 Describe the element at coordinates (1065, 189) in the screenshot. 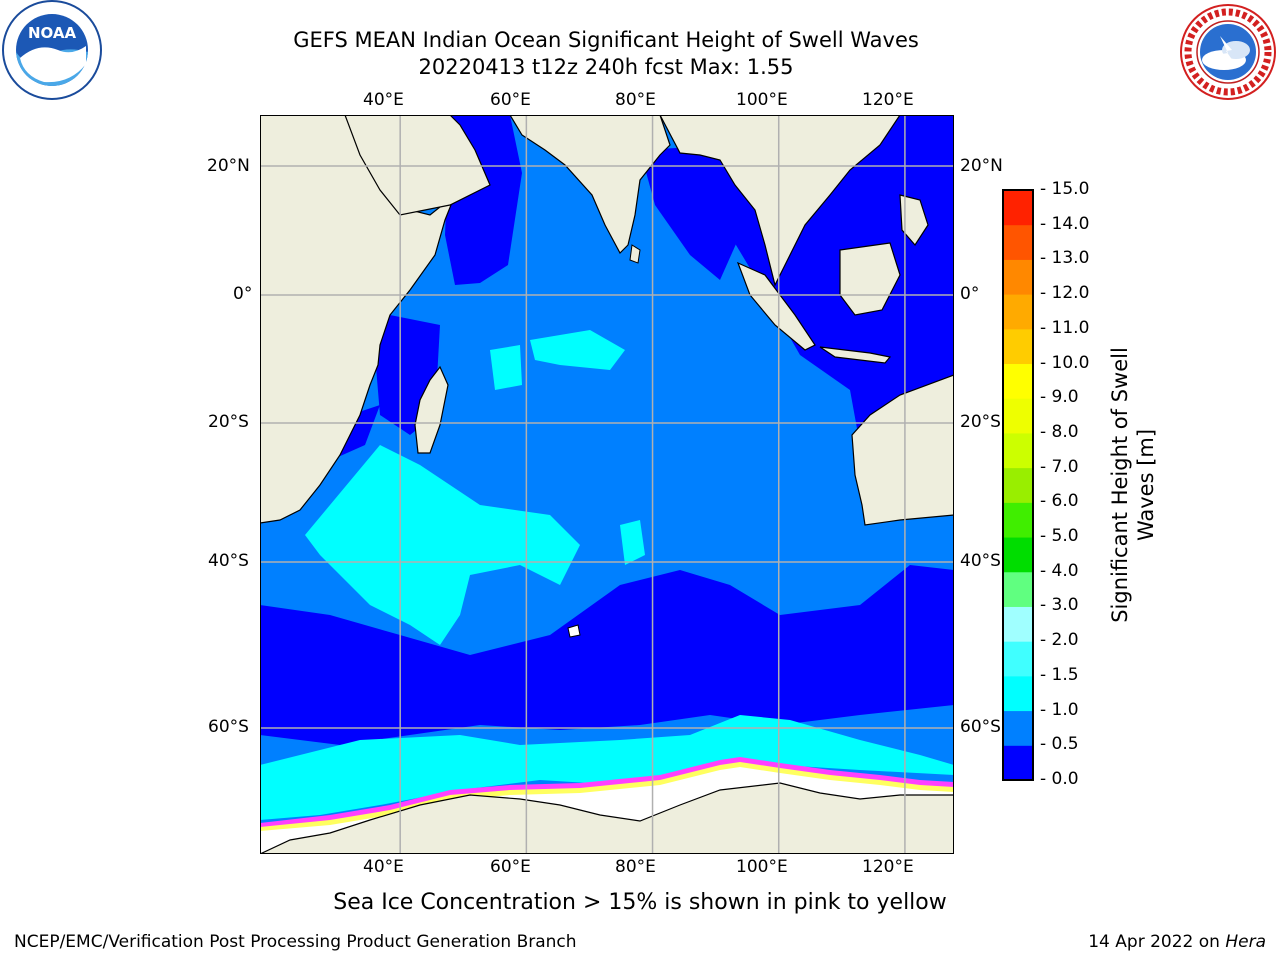

I see `colorbar-tick-label: - 15.0` at that location.